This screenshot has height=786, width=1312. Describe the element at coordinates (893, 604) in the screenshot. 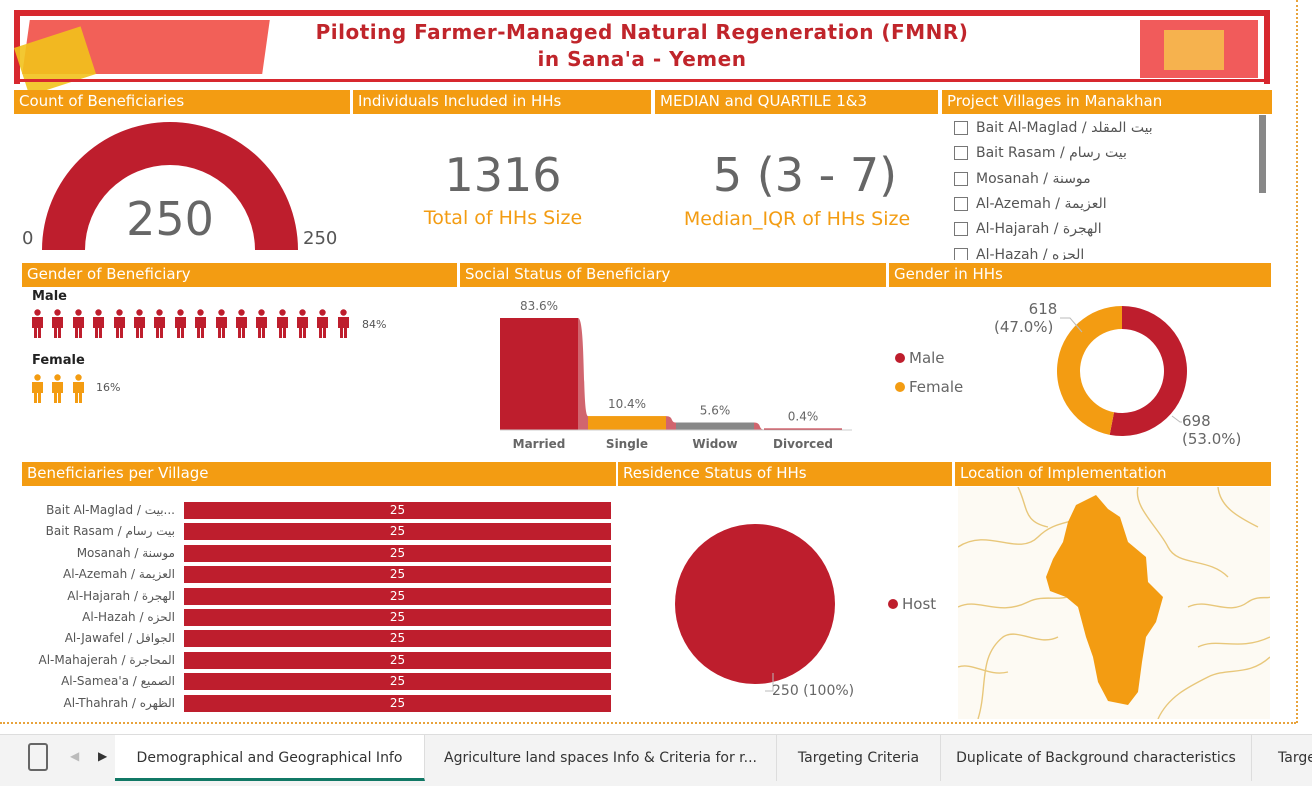

I see `host-dot-icon` at that location.